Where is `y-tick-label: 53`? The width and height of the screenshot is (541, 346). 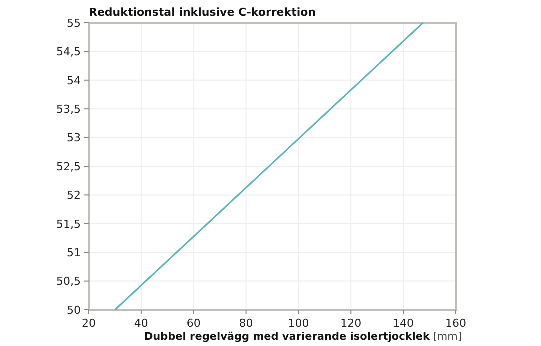 y-tick-label: 53 is located at coordinates (74, 138).